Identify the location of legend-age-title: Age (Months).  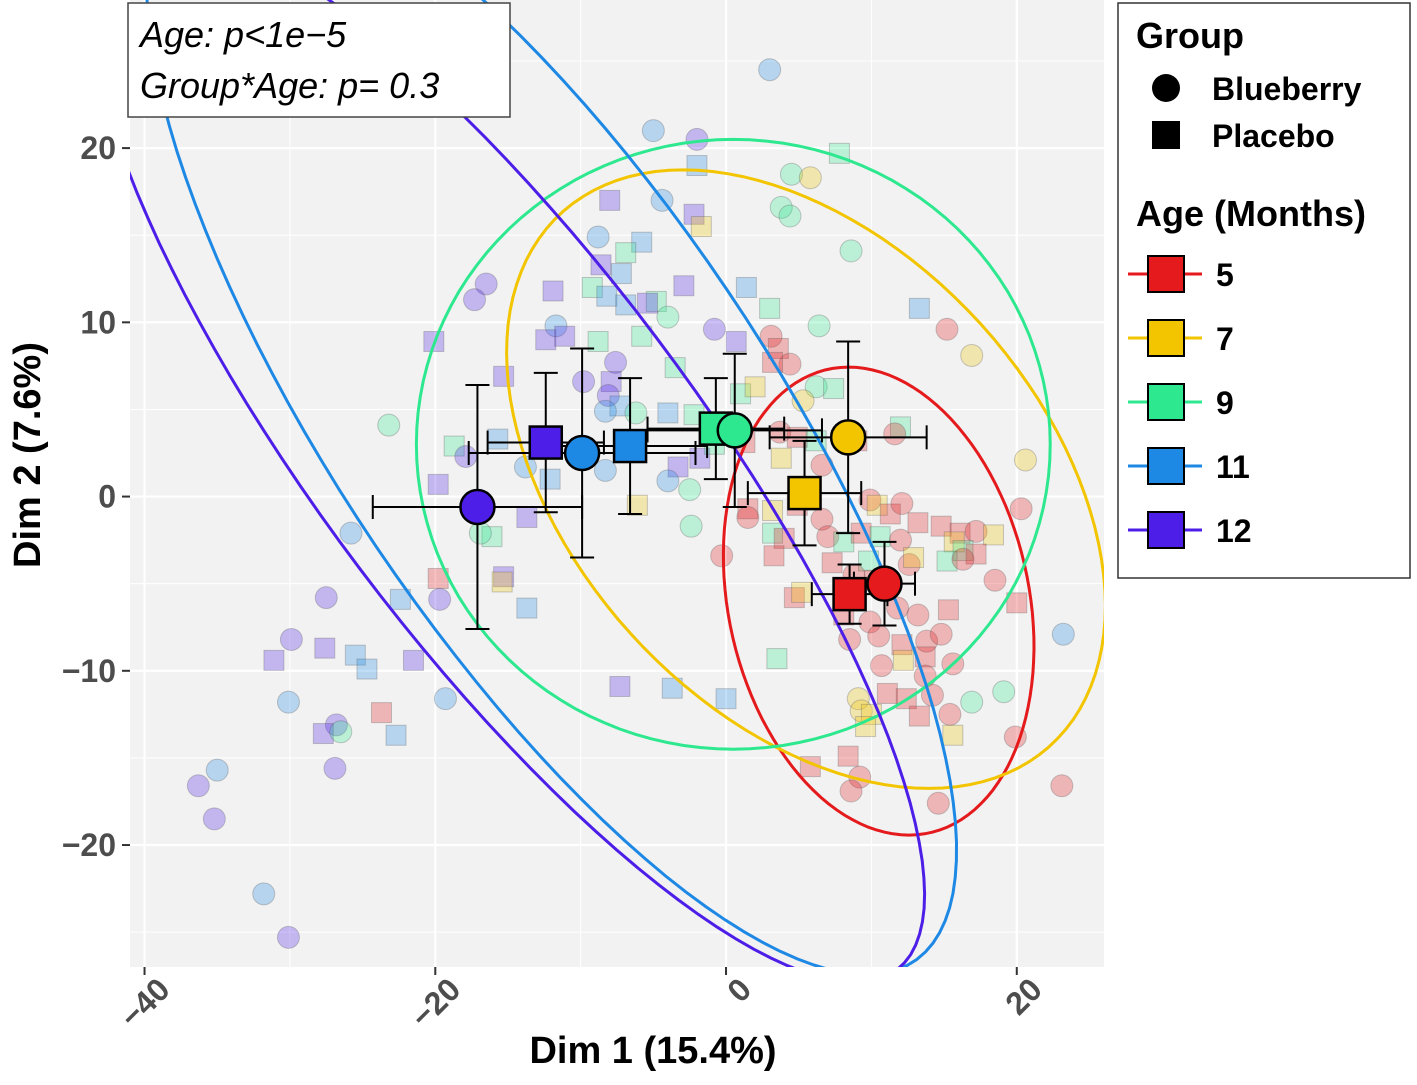
(1251, 213).